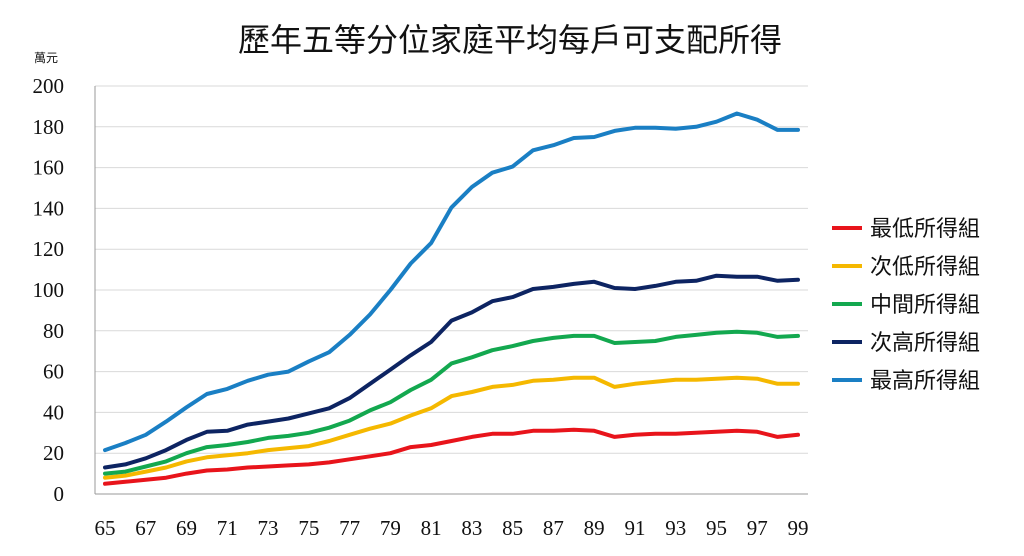 Image resolution: width=1024 pixels, height=556 pixels. What do you see at coordinates (308, 528) in the screenshot?
I see `x-tick-label: 75` at bounding box center [308, 528].